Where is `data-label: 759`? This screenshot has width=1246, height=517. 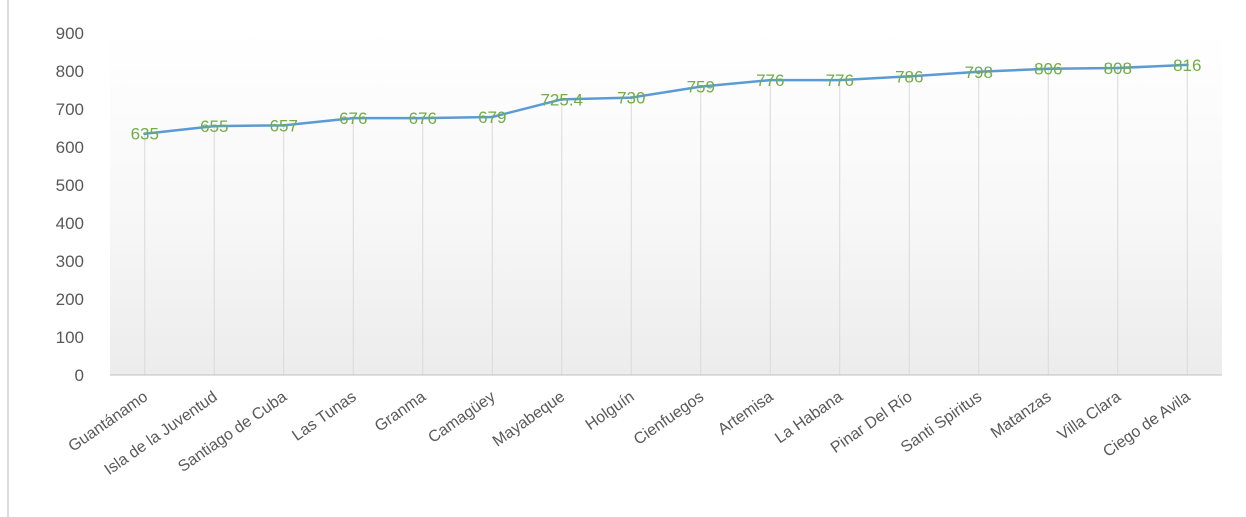 data-label: 759 is located at coordinates (701, 87).